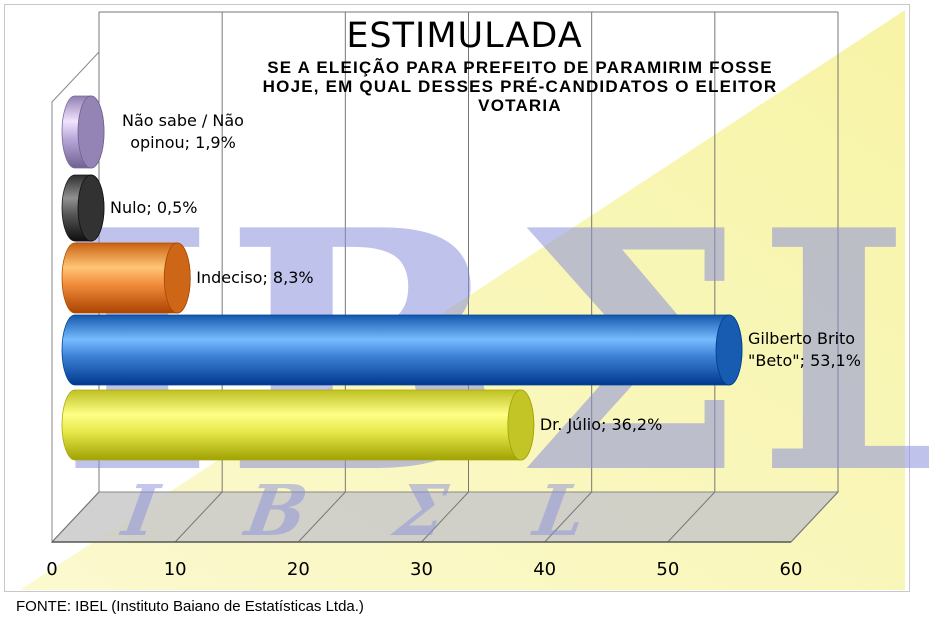 This screenshot has height=629, width=929. What do you see at coordinates (51, 569) in the screenshot?
I see `x-tick-label: 0` at bounding box center [51, 569].